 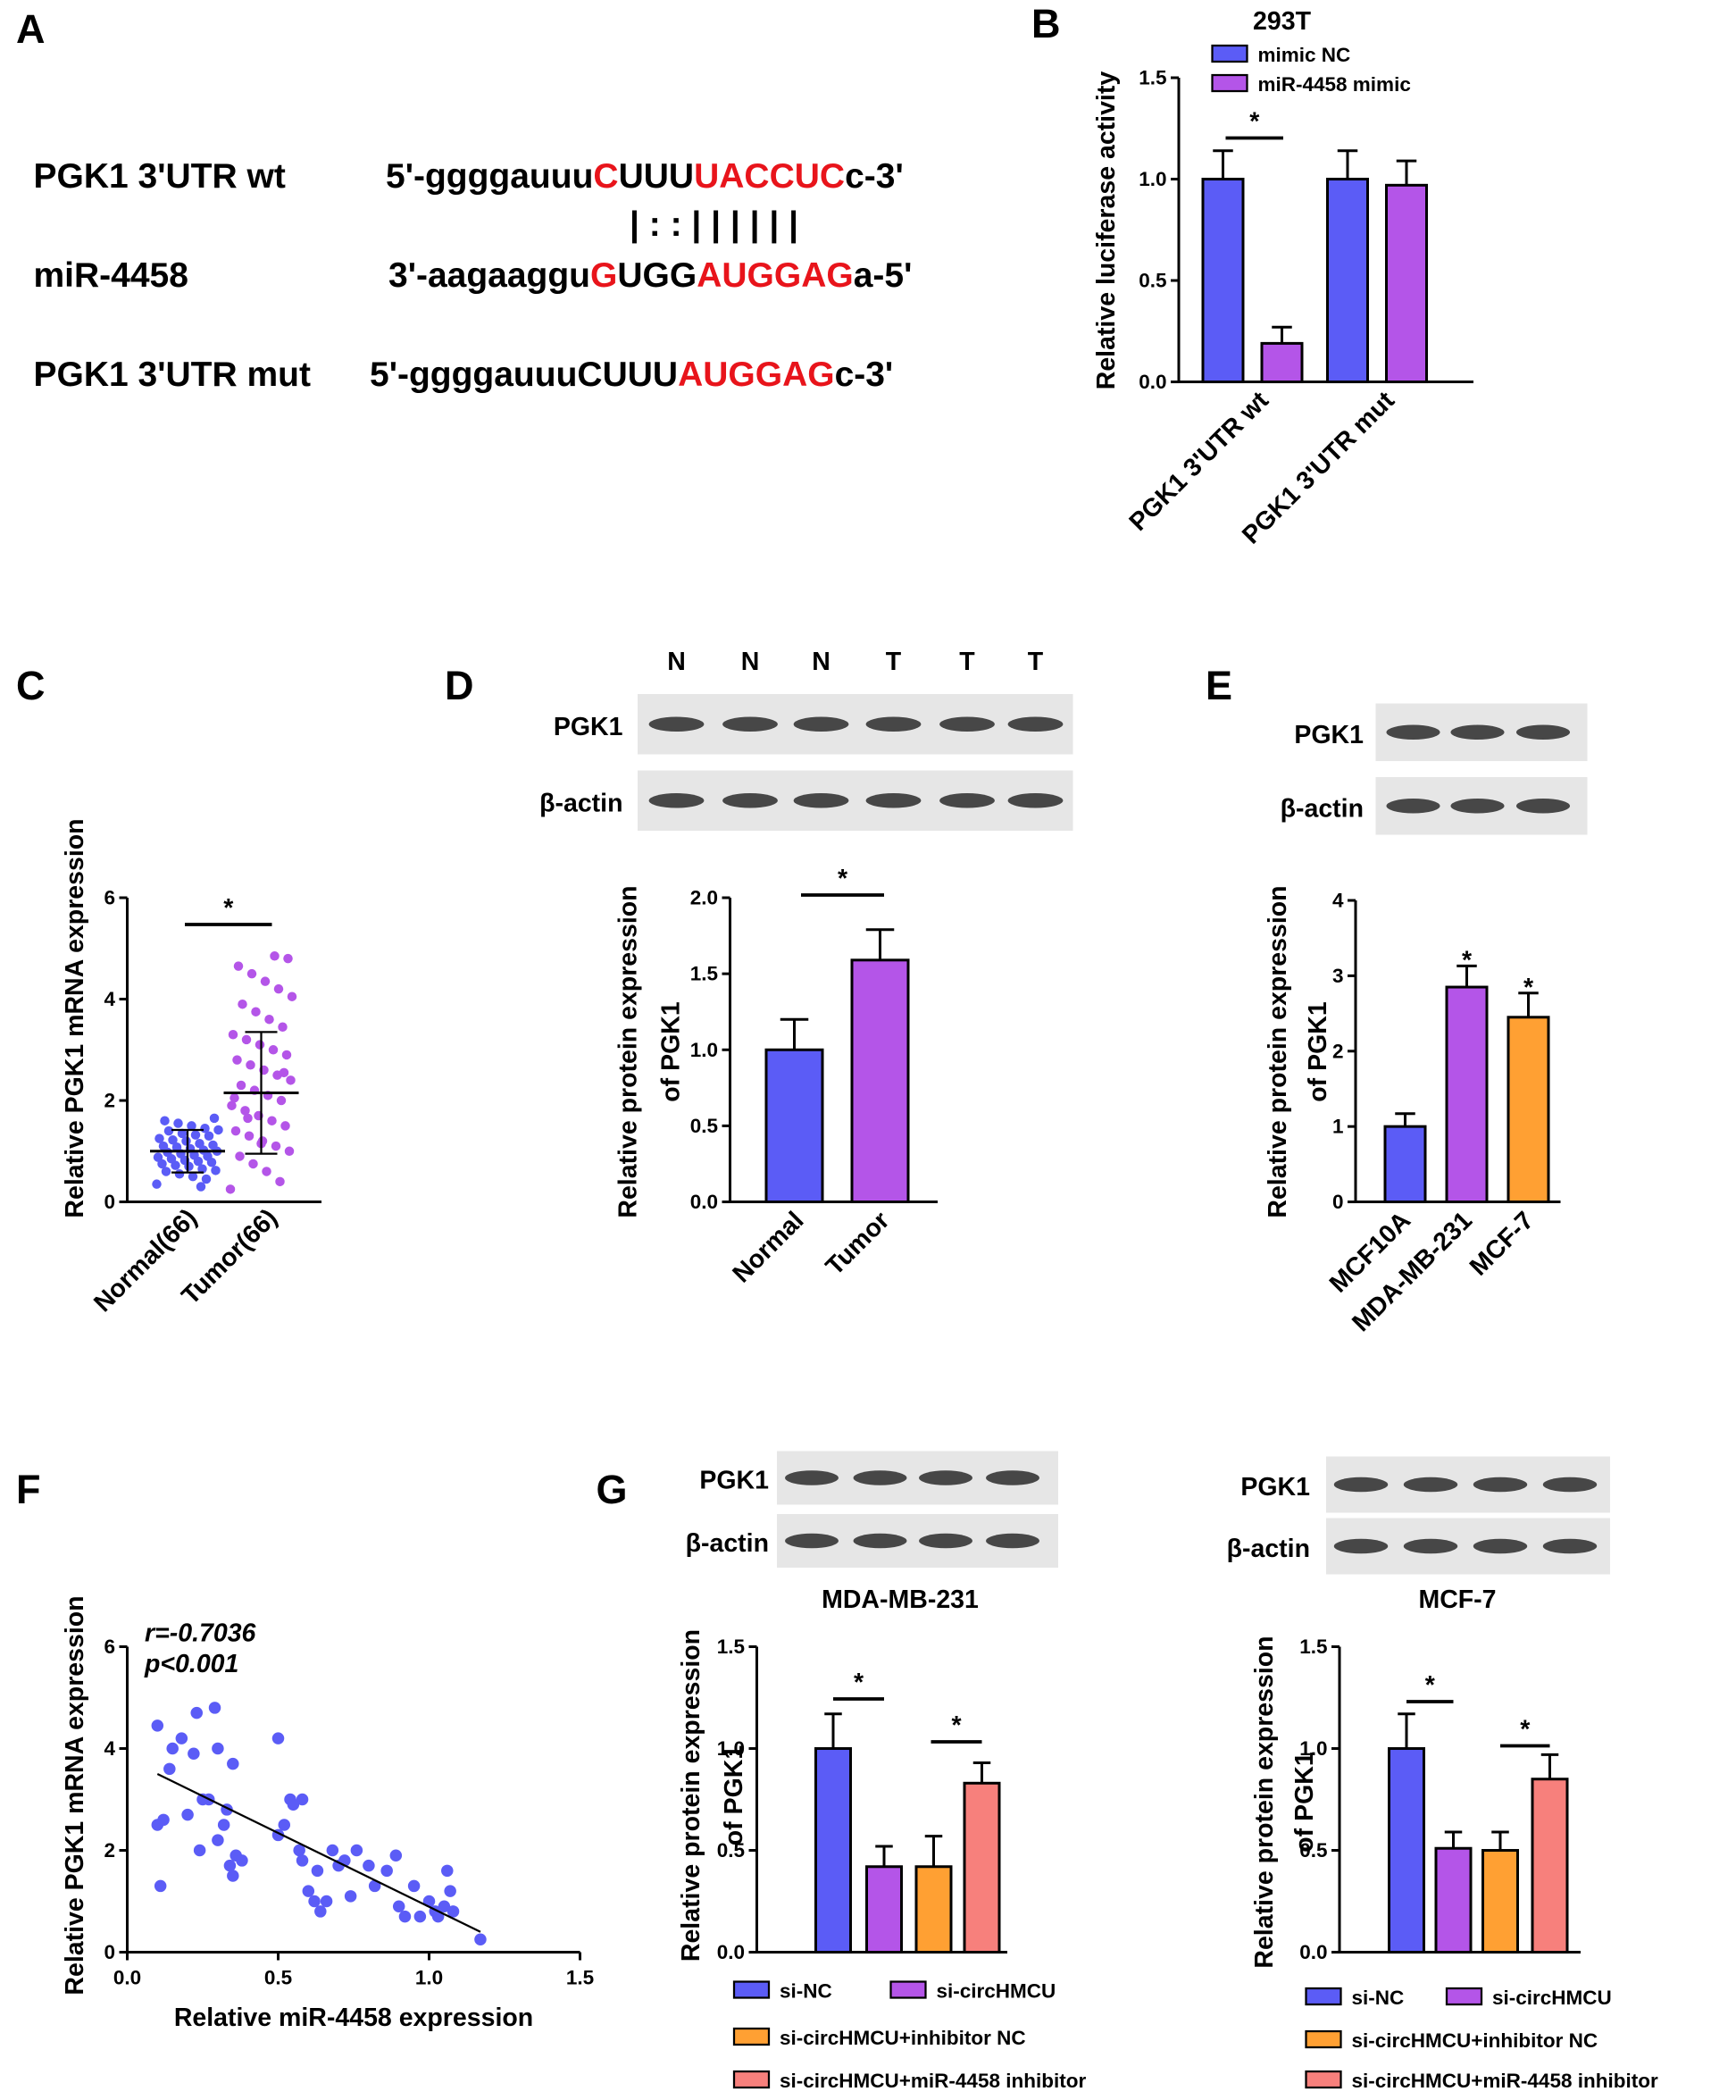 What do you see at coordinates (1046, 23) in the screenshot?
I see `panel-letter: B` at bounding box center [1046, 23].